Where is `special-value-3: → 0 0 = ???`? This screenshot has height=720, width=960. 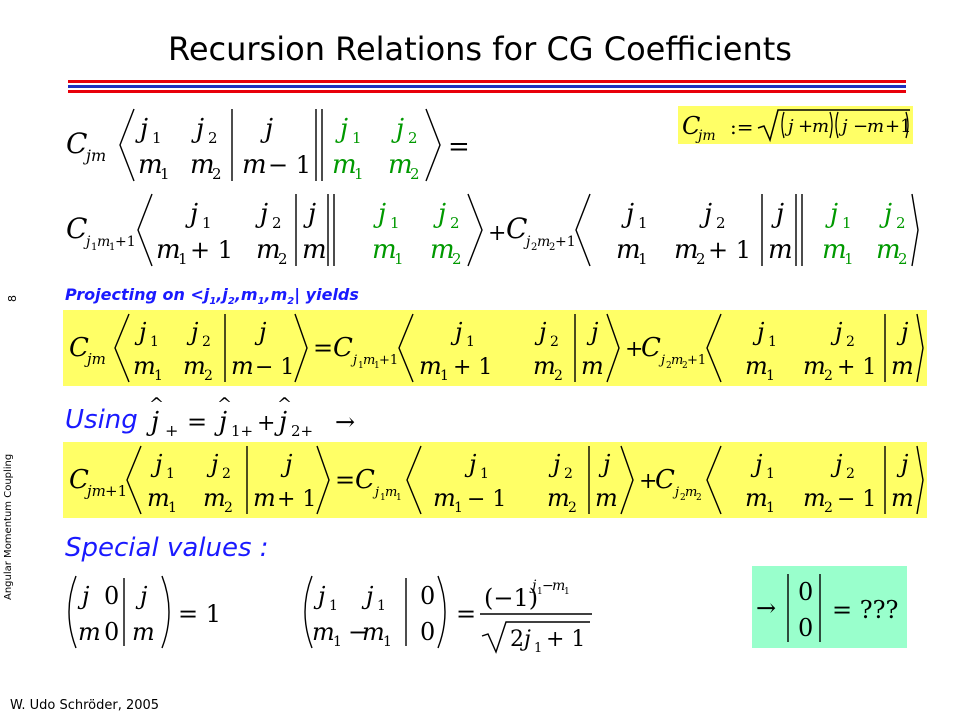 special-value-3: → 0 0 = ??? is located at coordinates (827, 608).